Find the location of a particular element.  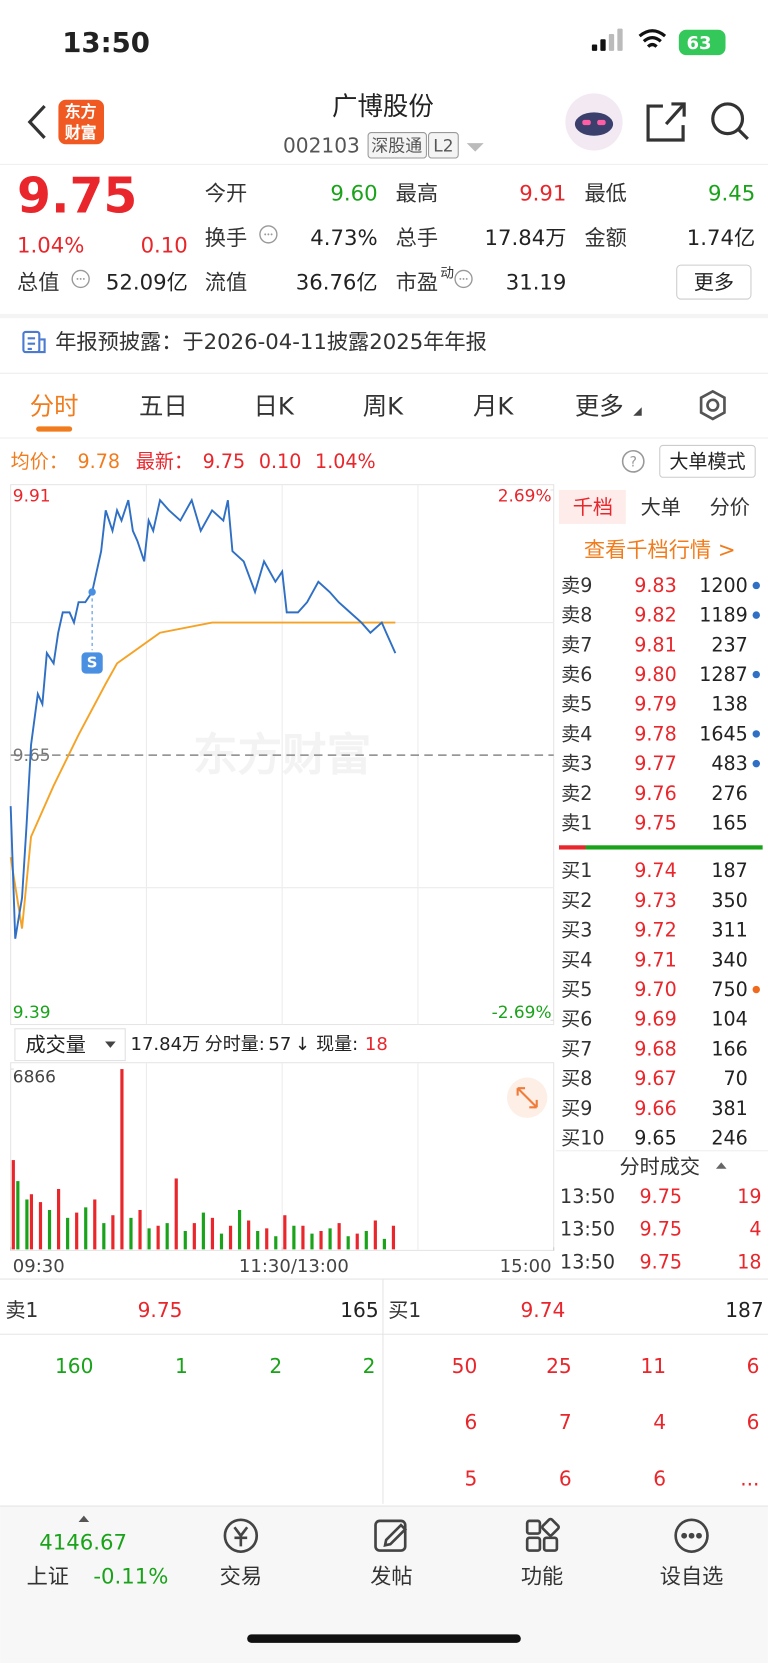

search-button is located at coordinates (730, 121).